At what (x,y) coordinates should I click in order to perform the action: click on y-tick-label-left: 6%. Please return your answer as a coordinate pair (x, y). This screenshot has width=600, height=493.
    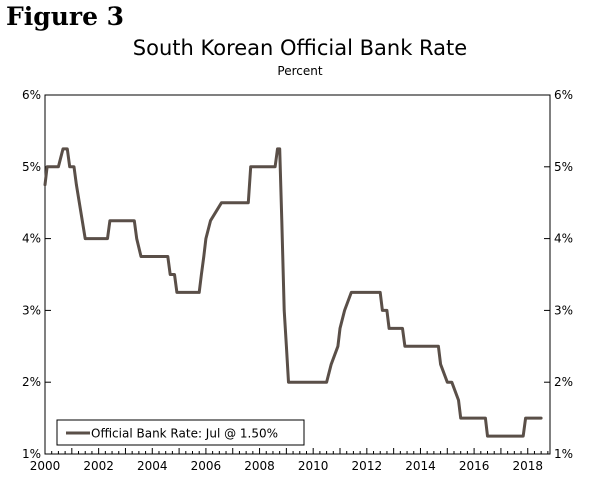
    Looking at the image, I should click on (31, 95).